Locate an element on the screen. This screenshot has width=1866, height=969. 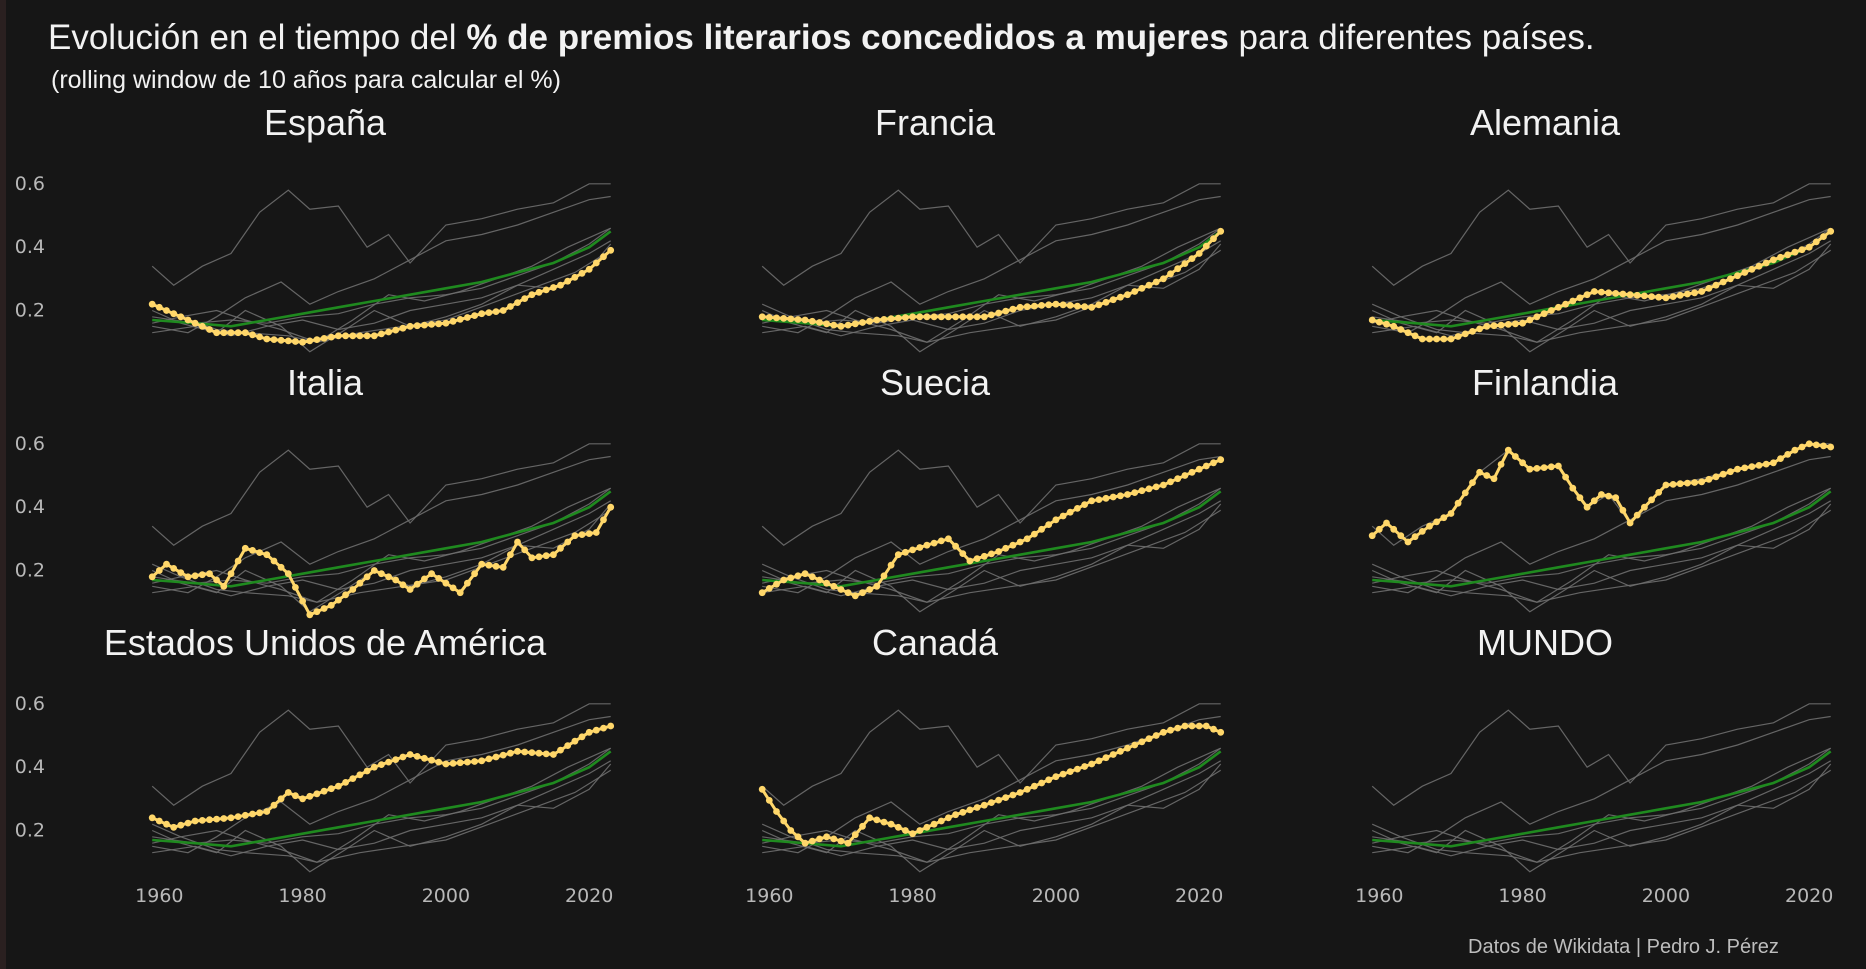
panel-1: España 0.2 0.4 0.6 is located at coordinates (315, 227).